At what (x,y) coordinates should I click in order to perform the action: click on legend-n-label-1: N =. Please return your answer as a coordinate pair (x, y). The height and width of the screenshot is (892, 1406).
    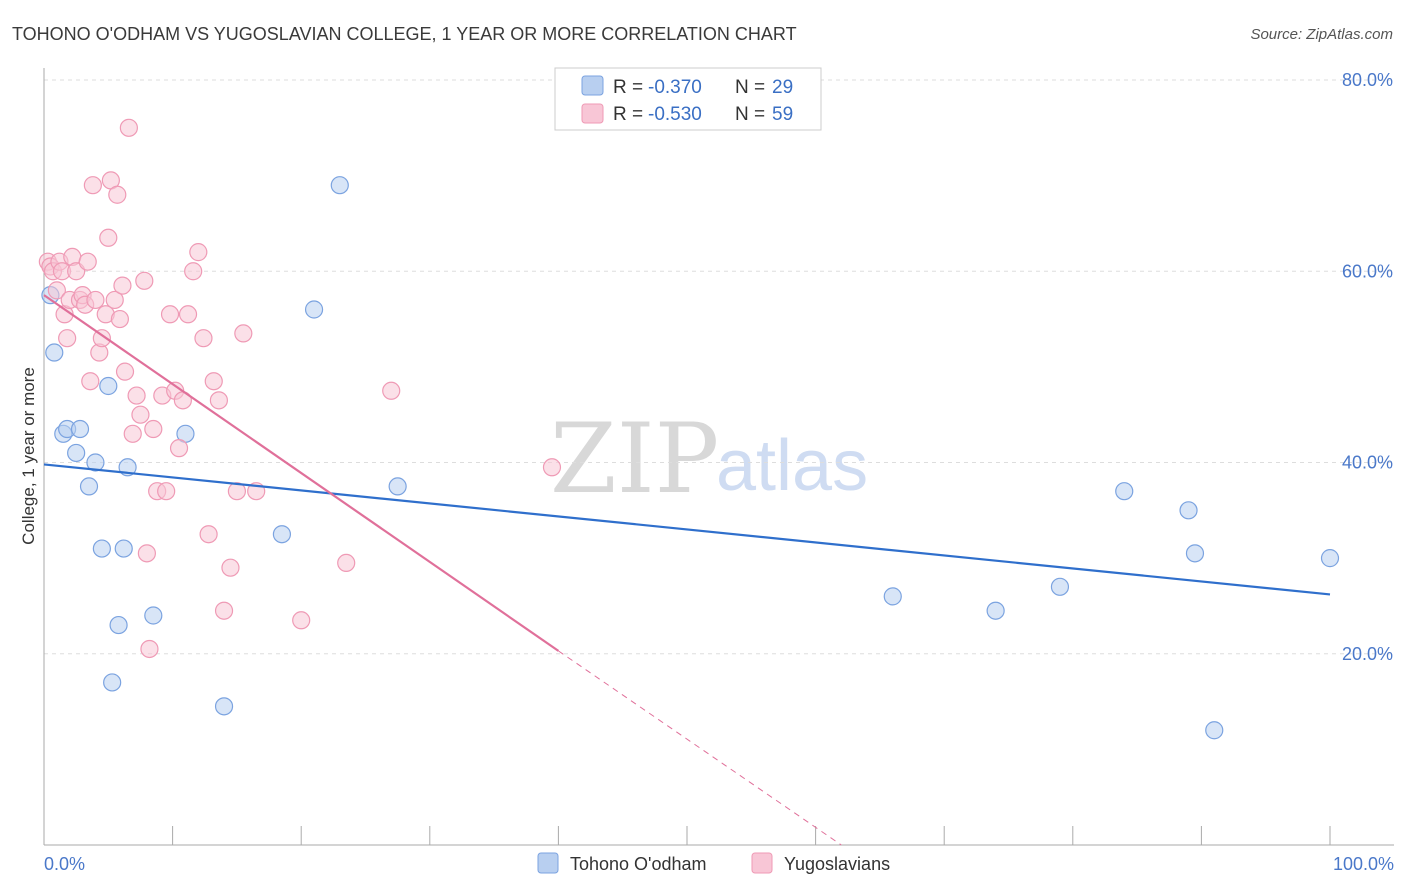
    Looking at the image, I should click on (750, 114).